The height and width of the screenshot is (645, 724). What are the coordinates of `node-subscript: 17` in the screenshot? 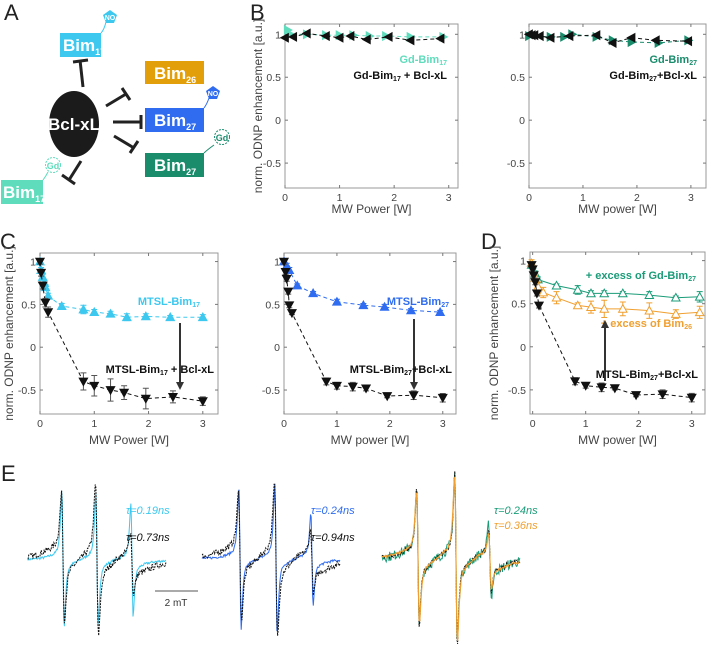 It's located at (40, 199).